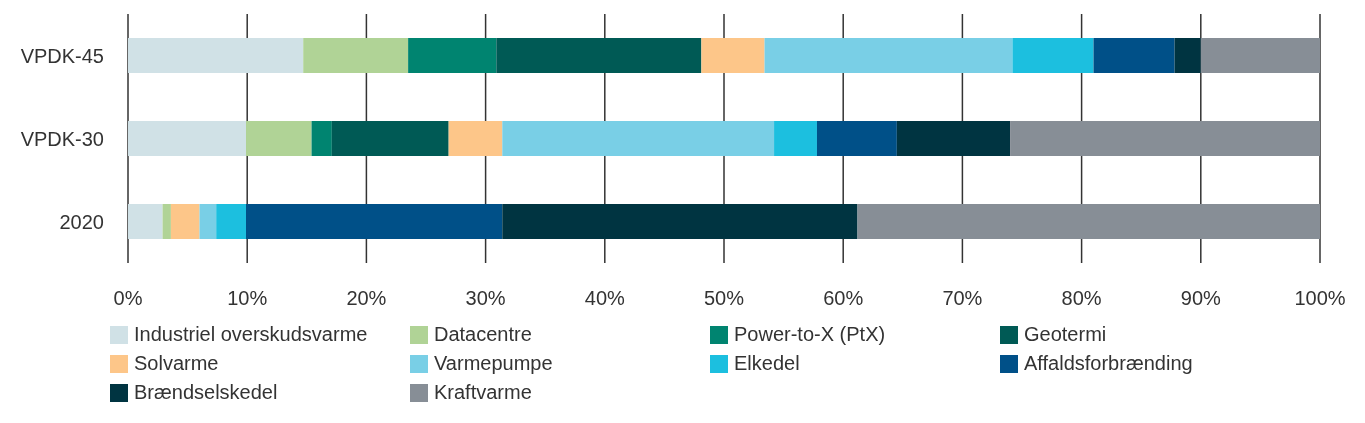 This screenshot has height=423, width=1365. Describe the element at coordinates (810, 334) in the screenshot. I see `legend-label: Power-to-X (PtX)` at that location.